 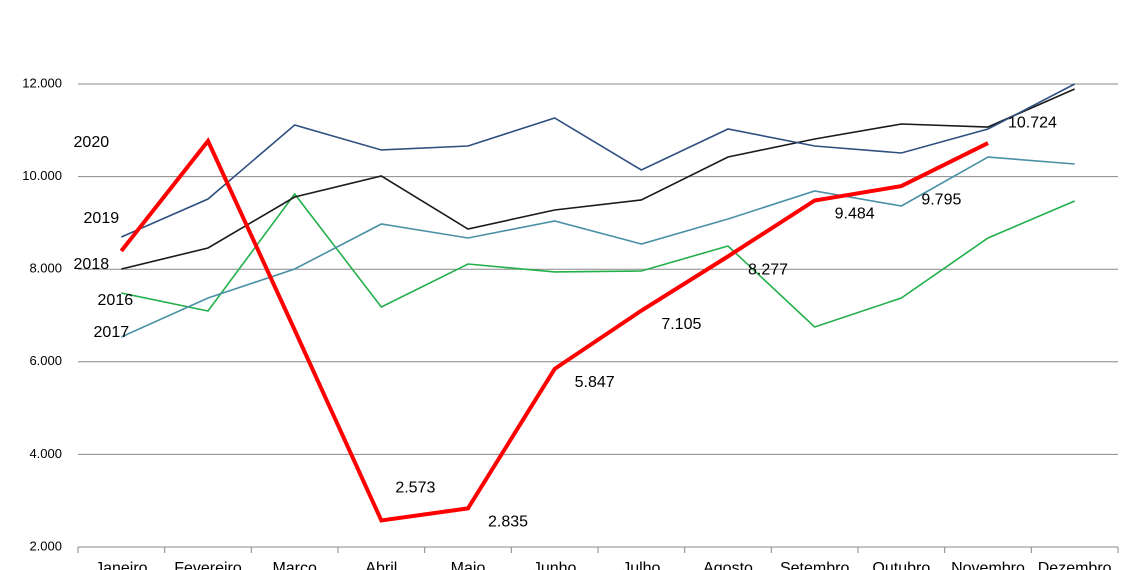 What do you see at coordinates (208, 565) in the screenshot?
I see `x-tick-label: Fevereiro` at bounding box center [208, 565].